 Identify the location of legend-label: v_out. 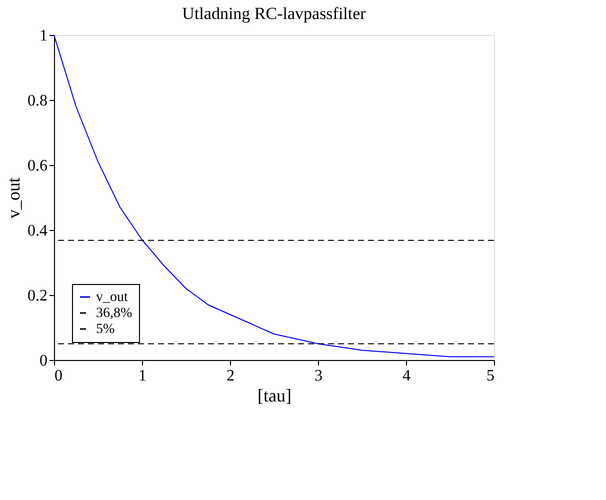
(112, 297).